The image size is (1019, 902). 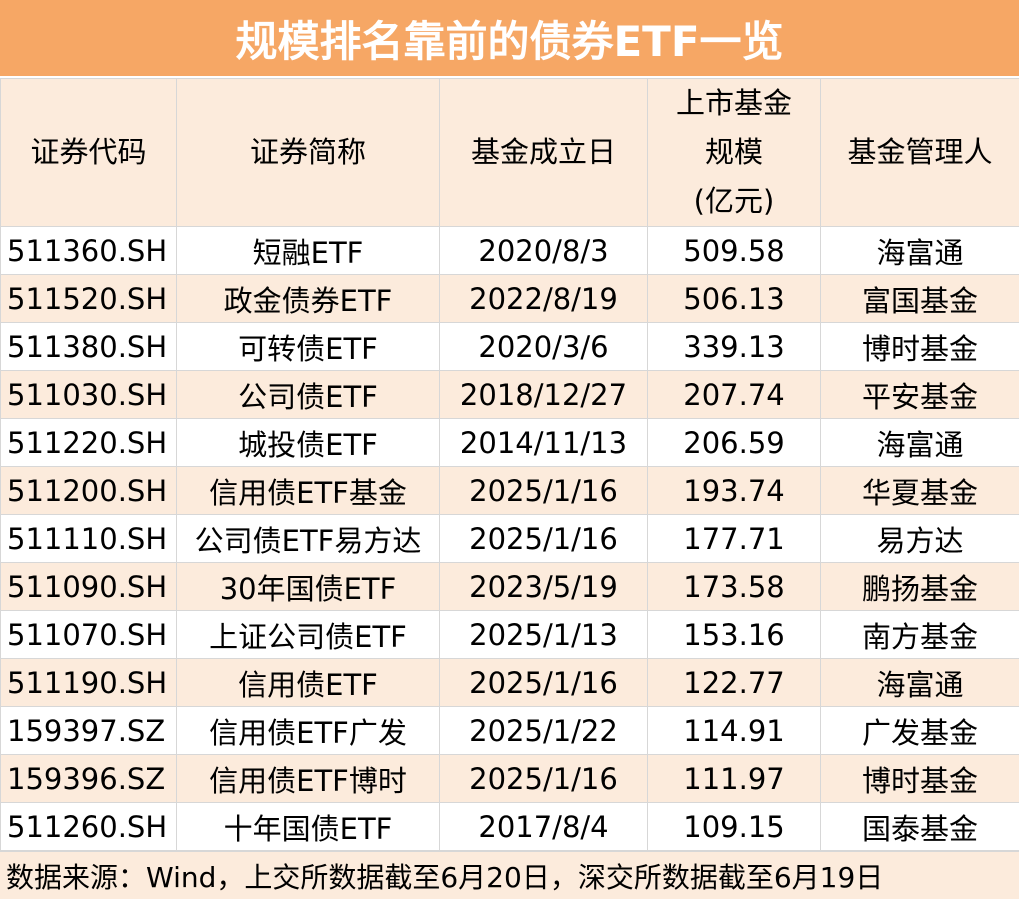 What do you see at coordinates (543, 346) in the screenshot?
I see `cell-date: 2020/3/6` at bounding box center [543, 346].